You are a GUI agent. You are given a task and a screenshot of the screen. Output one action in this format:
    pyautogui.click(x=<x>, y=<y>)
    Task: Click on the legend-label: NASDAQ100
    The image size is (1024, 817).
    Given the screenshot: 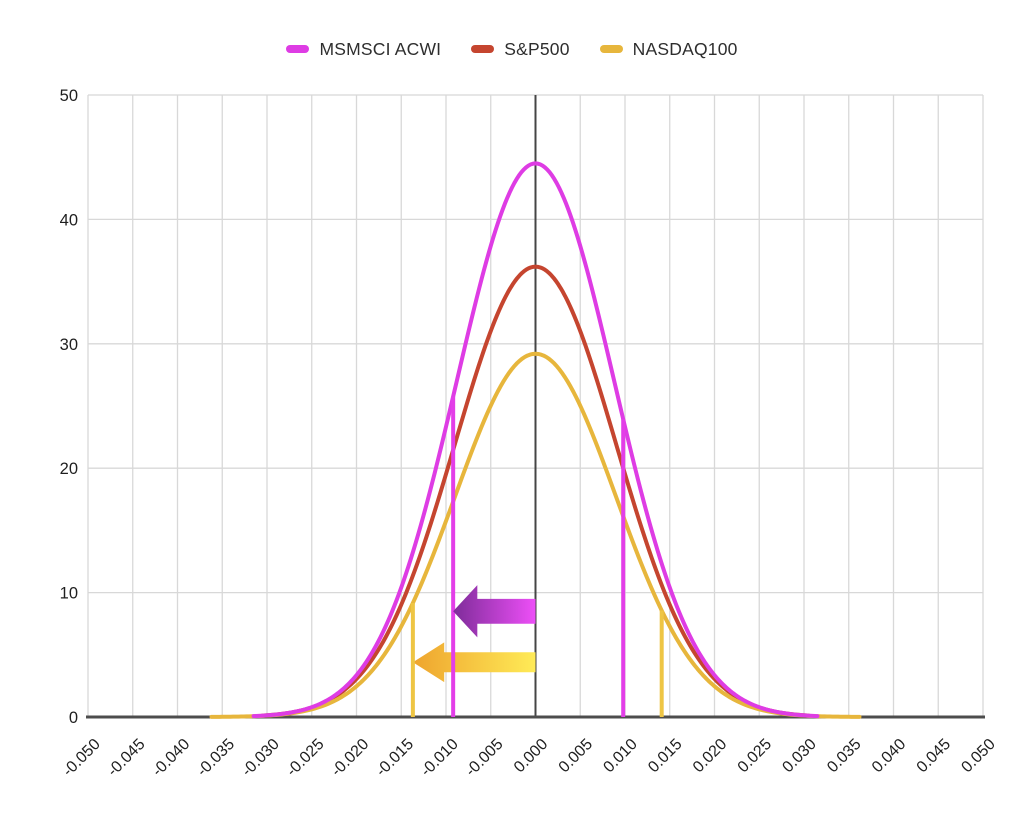 What is the action you would take?
    pyautogui.click(x=685, y=48)
    